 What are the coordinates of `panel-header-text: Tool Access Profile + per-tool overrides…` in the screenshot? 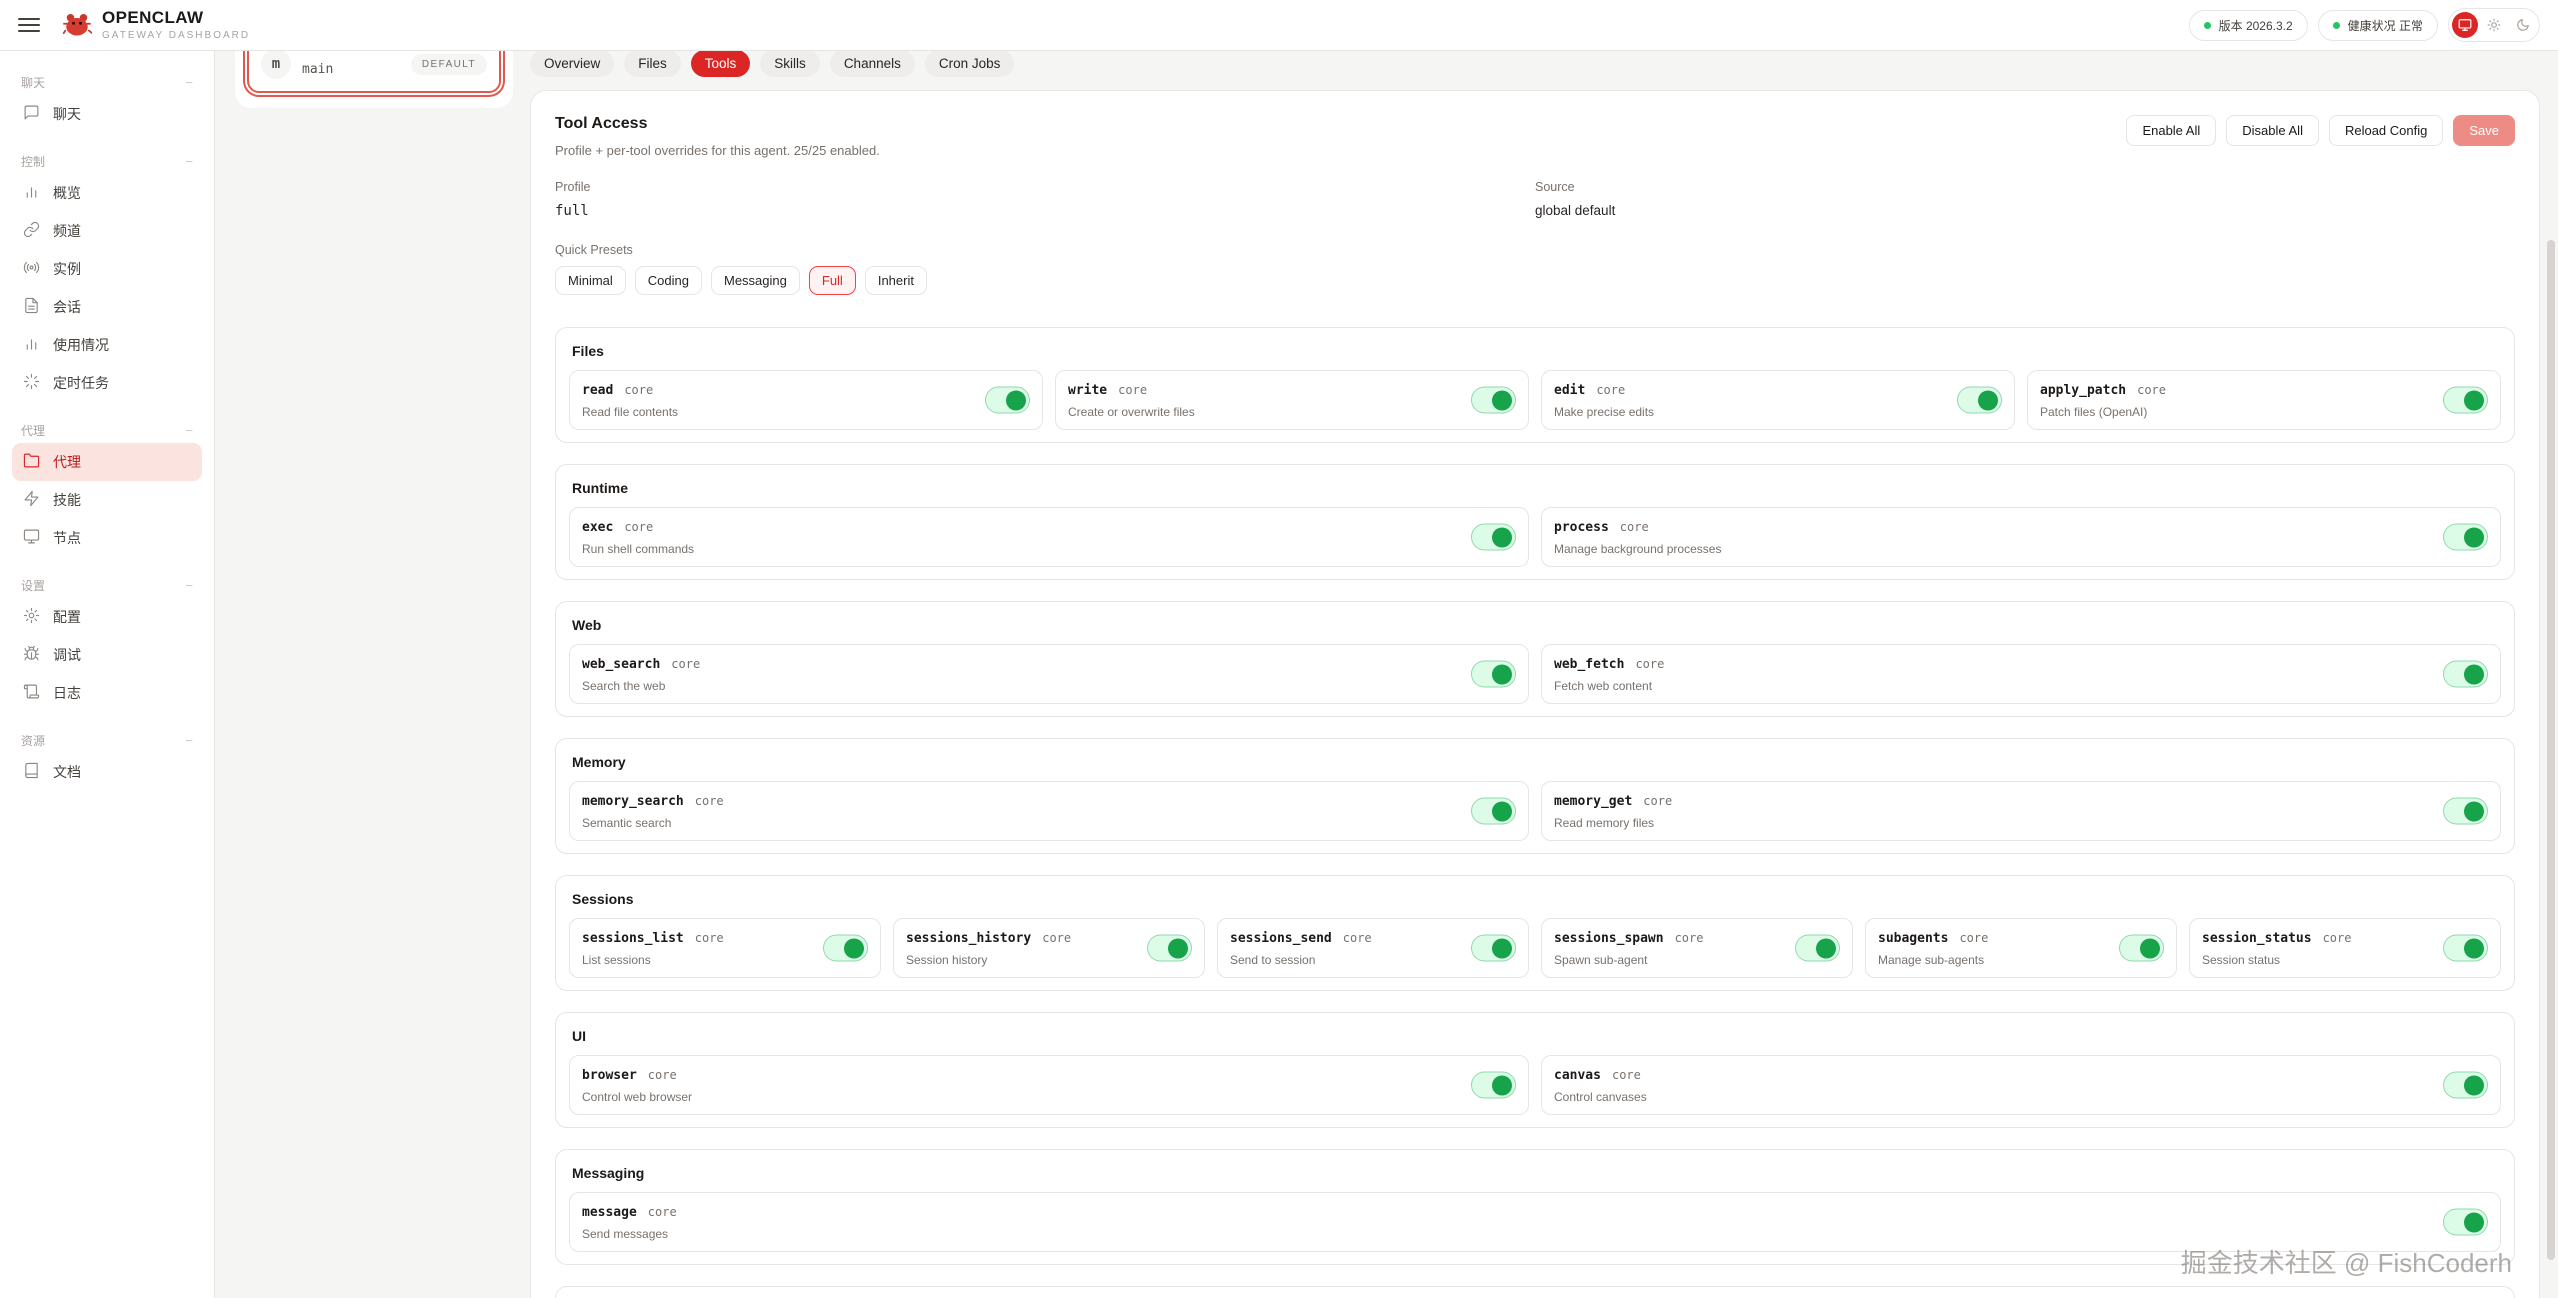 It's located at (717, 136).